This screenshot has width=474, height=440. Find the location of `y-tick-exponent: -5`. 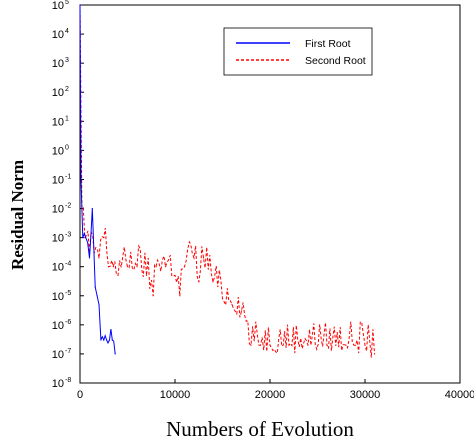

y-tick-exponent: -5 is located at coordinates (68, 293).